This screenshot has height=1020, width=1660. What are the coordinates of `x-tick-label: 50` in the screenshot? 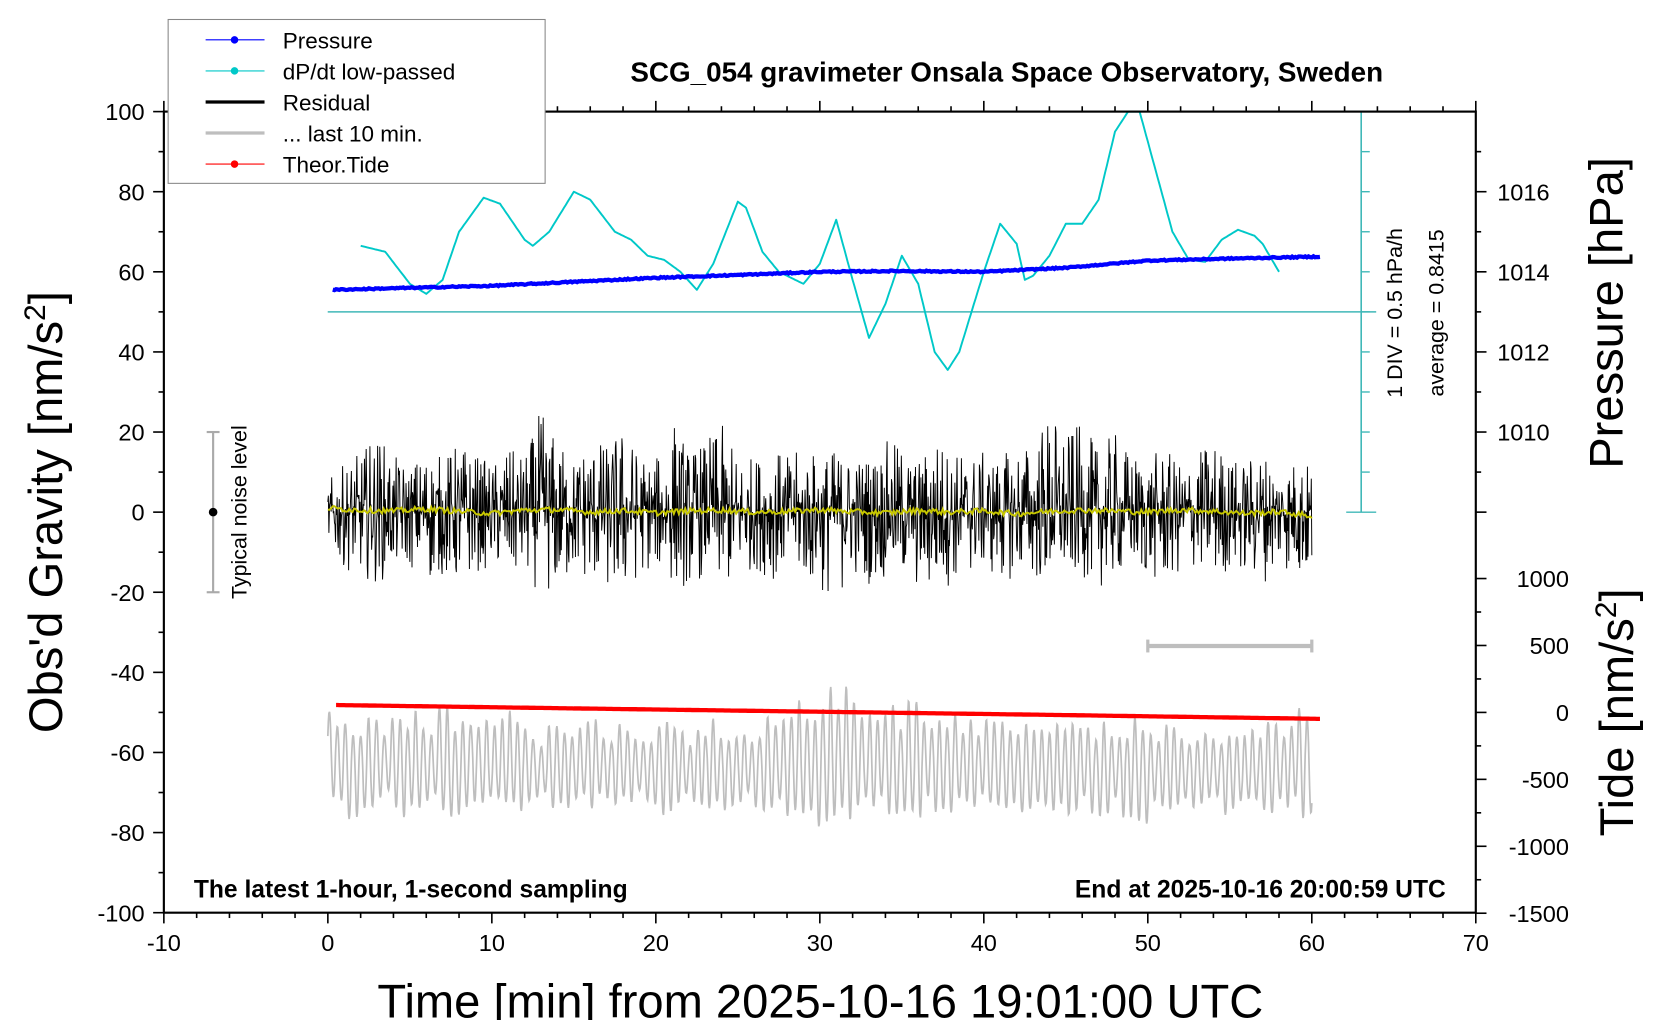 It's located at (1148, 943).